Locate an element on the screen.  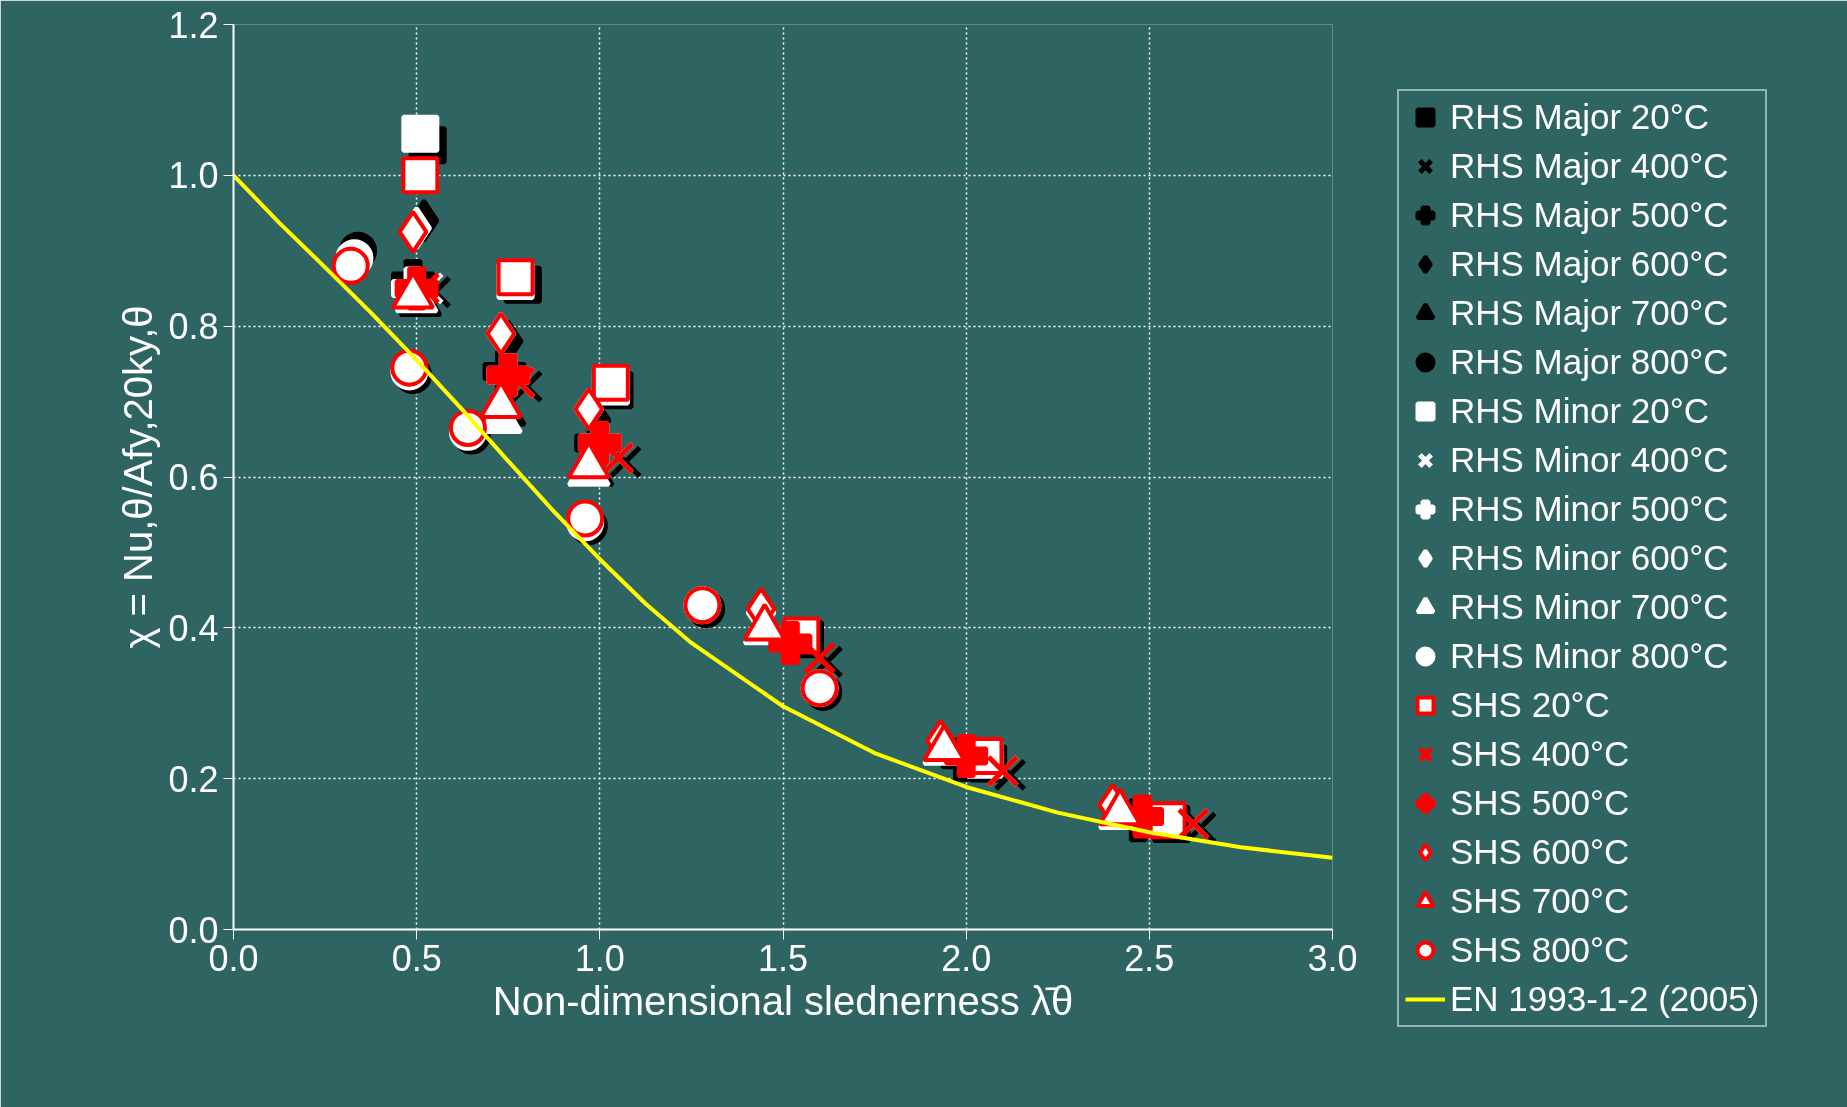
y-tick-label: 0.4 is located at coordinates (193, 628).